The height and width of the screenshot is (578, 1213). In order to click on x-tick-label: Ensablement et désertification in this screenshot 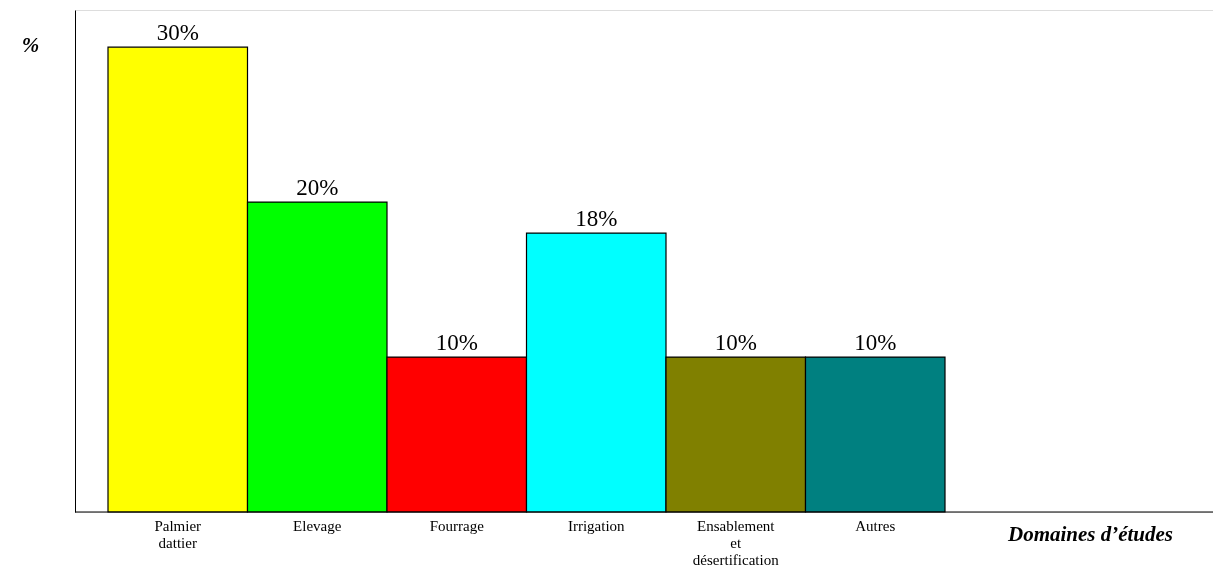, I will do `click(736, 542)`.